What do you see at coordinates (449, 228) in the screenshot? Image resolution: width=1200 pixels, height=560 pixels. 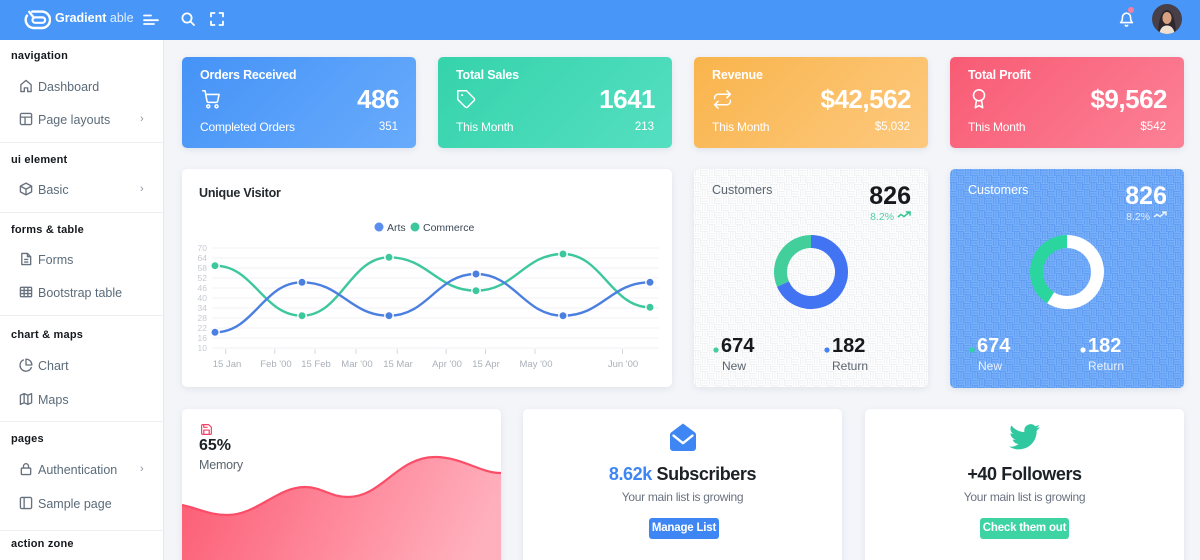 I see `svg-text: Commerce` at bounding box center [449, 228].